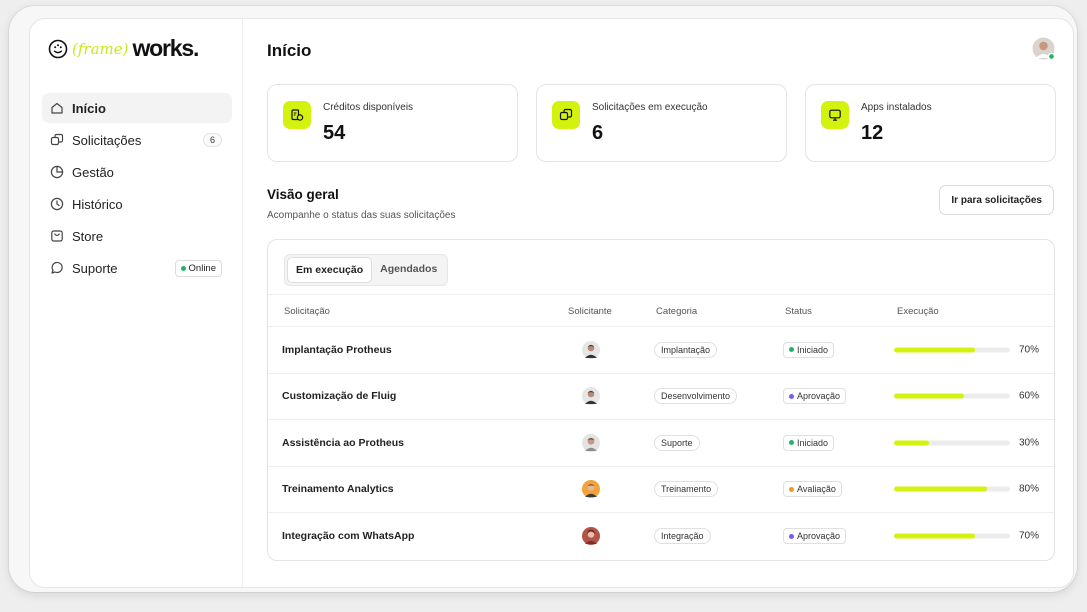 This screenshot has height=612, width=1087. What do you see at coordinates (677, 311) in the screenshot?
I see `column-header: Categoria` at bounding box center [677, 311].